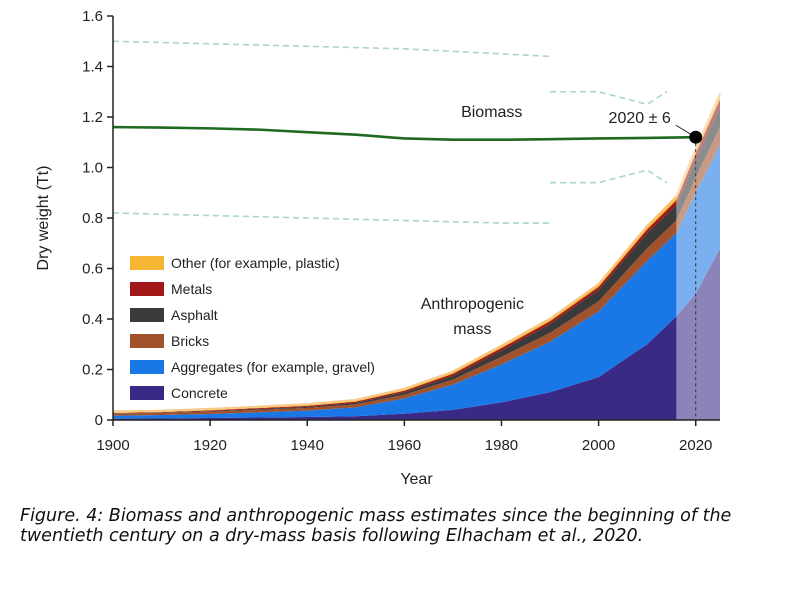 This screenshot has width=800, height=600. What do you see at coordinates (255, 263) in the screenshot?
I see `legend-label: Other (for example, plastic)` at bounding box center [255, 263].